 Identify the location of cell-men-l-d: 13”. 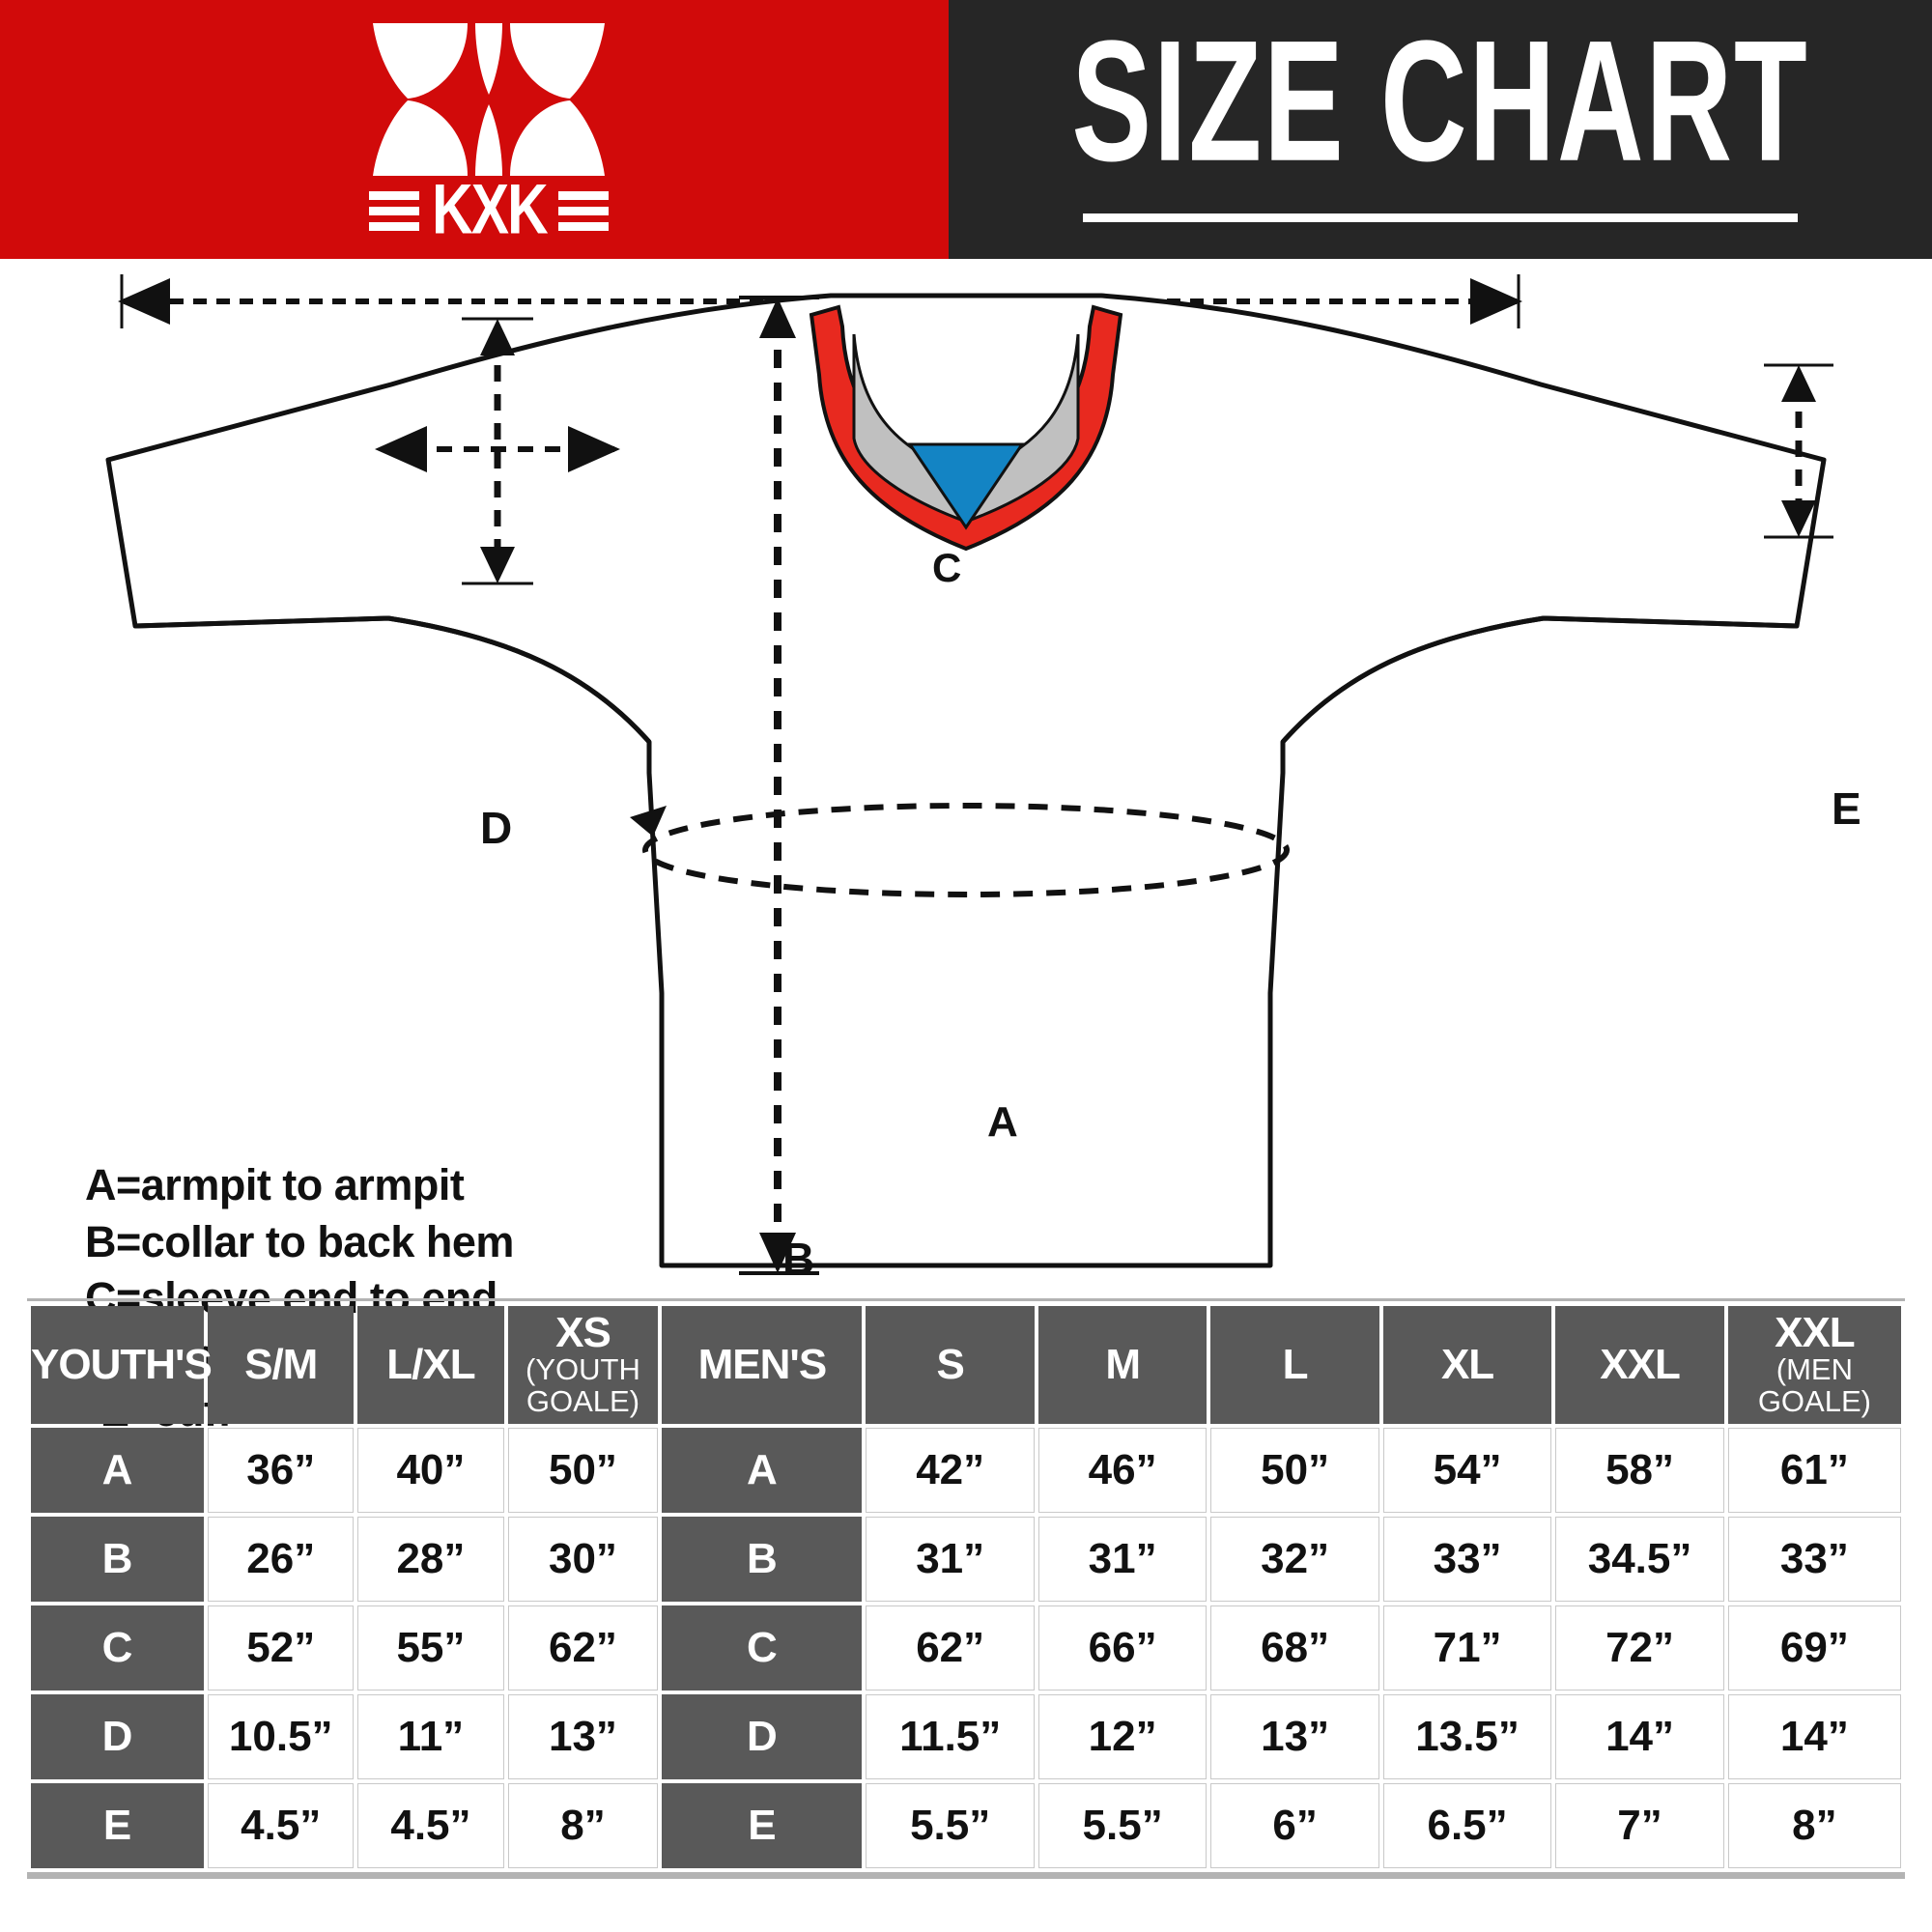
(1294, 1736).